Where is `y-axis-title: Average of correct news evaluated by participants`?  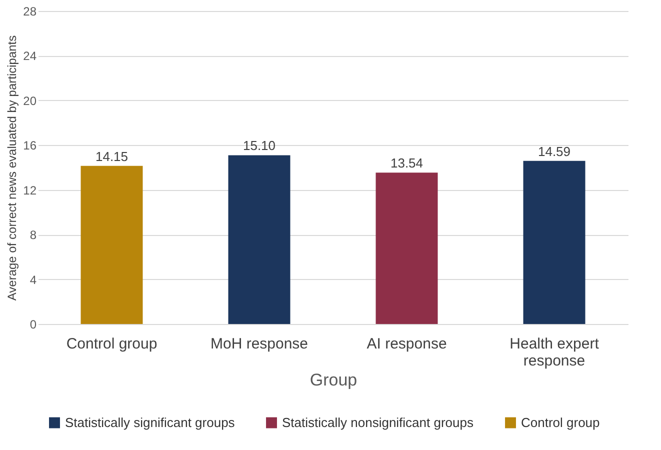
y-axis-title: Average of correct news evaluated by participants is located at coordinates (12, 168).